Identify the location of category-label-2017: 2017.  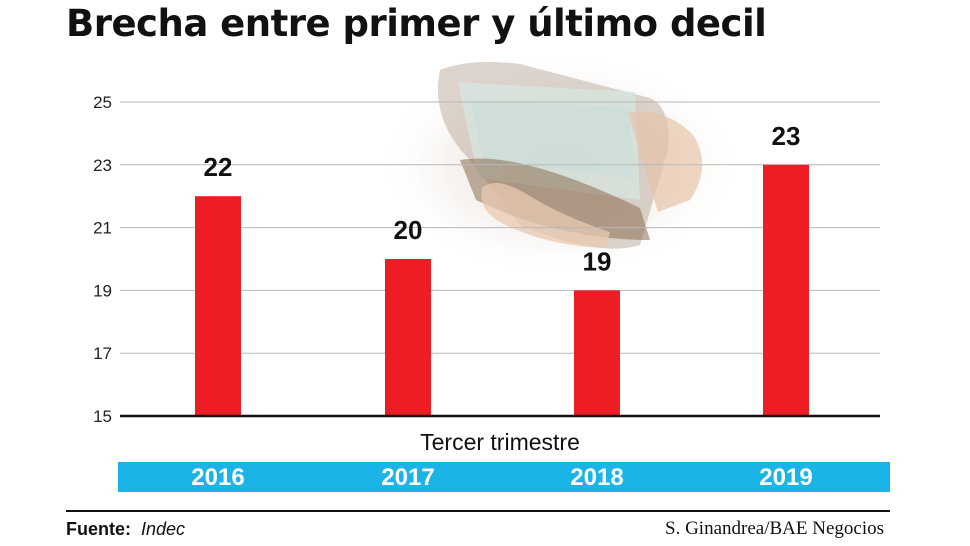
(408, 477).